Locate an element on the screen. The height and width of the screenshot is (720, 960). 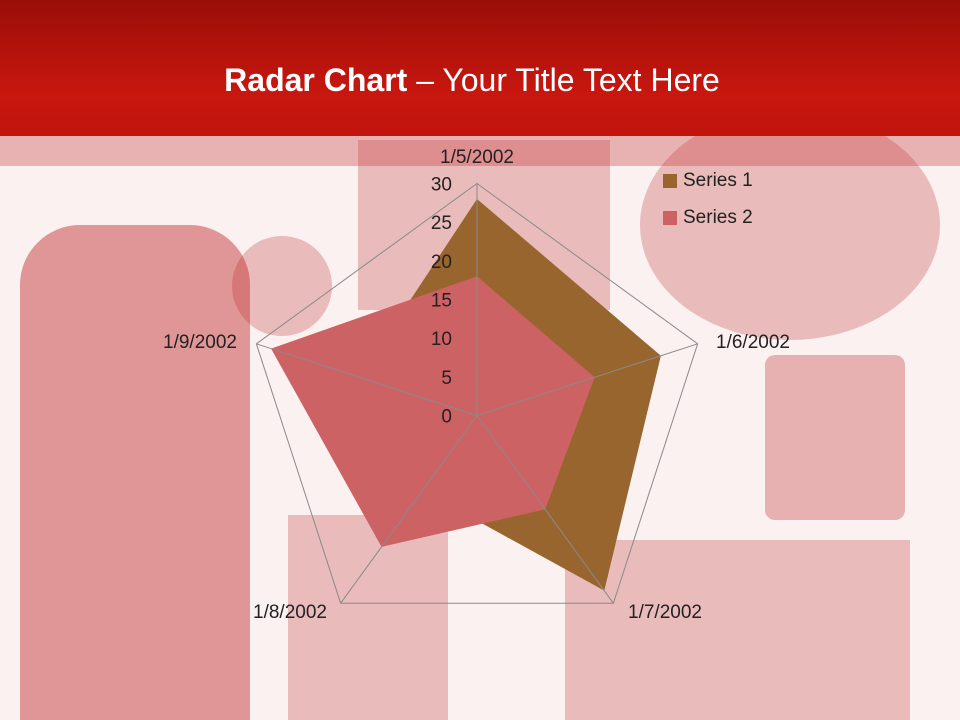
background-bucket-image is located at coordinates (737, 630).